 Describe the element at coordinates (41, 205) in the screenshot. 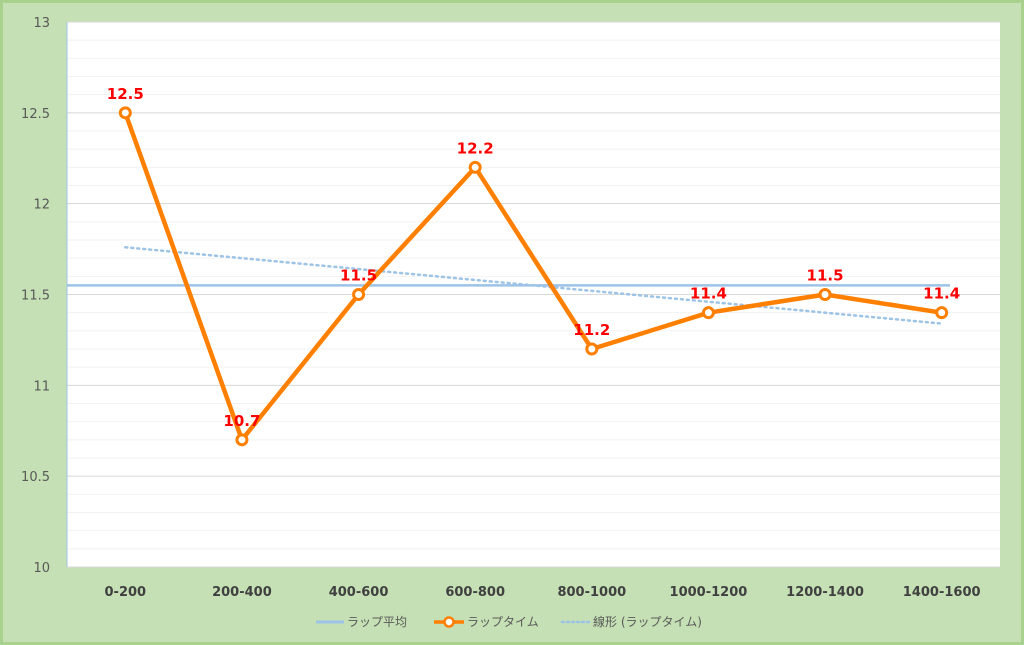

I see `y-tick-label: 12` at that location.